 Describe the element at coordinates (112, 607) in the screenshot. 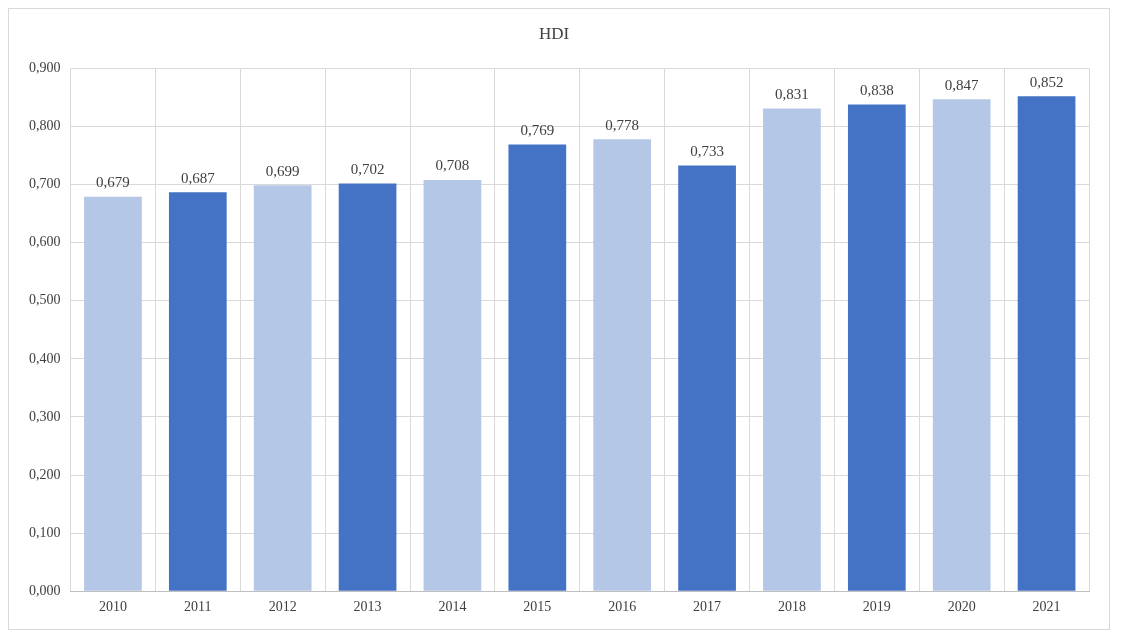

I see `x-tick-label: 2010` at that location.